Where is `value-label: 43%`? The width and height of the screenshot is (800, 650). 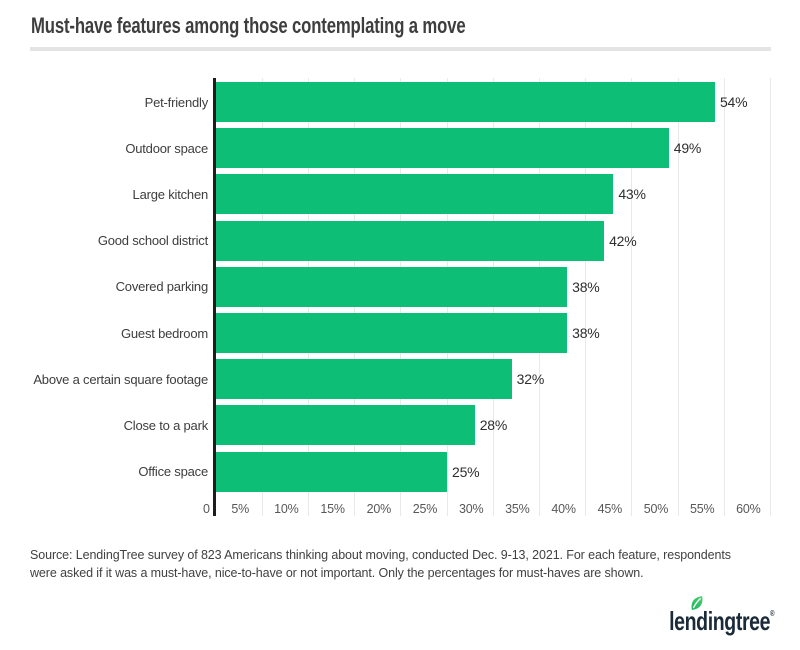
value-label: 43% is located at coordinates (632, 194).